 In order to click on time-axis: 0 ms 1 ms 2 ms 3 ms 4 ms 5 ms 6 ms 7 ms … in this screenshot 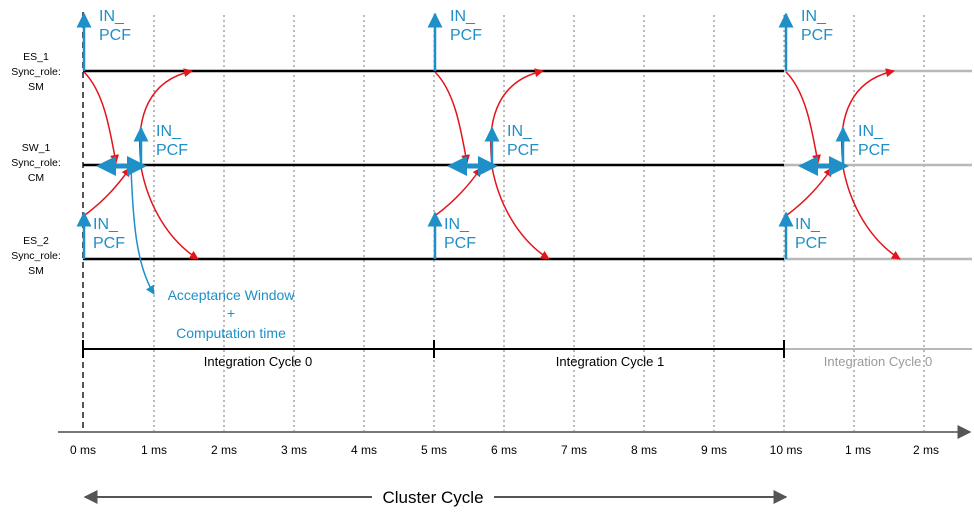, I will do `click(515, 441)`.